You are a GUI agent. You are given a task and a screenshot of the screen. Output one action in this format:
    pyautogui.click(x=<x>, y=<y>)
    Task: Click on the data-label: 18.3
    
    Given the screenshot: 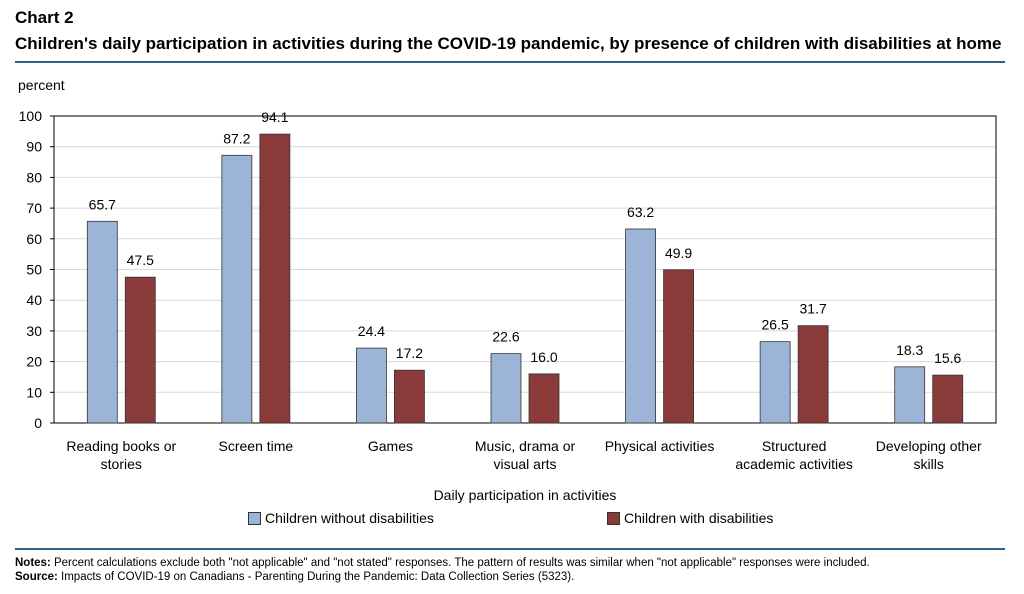 What is the action you would take?
    pyautogui.click(x=909, y=350)
    